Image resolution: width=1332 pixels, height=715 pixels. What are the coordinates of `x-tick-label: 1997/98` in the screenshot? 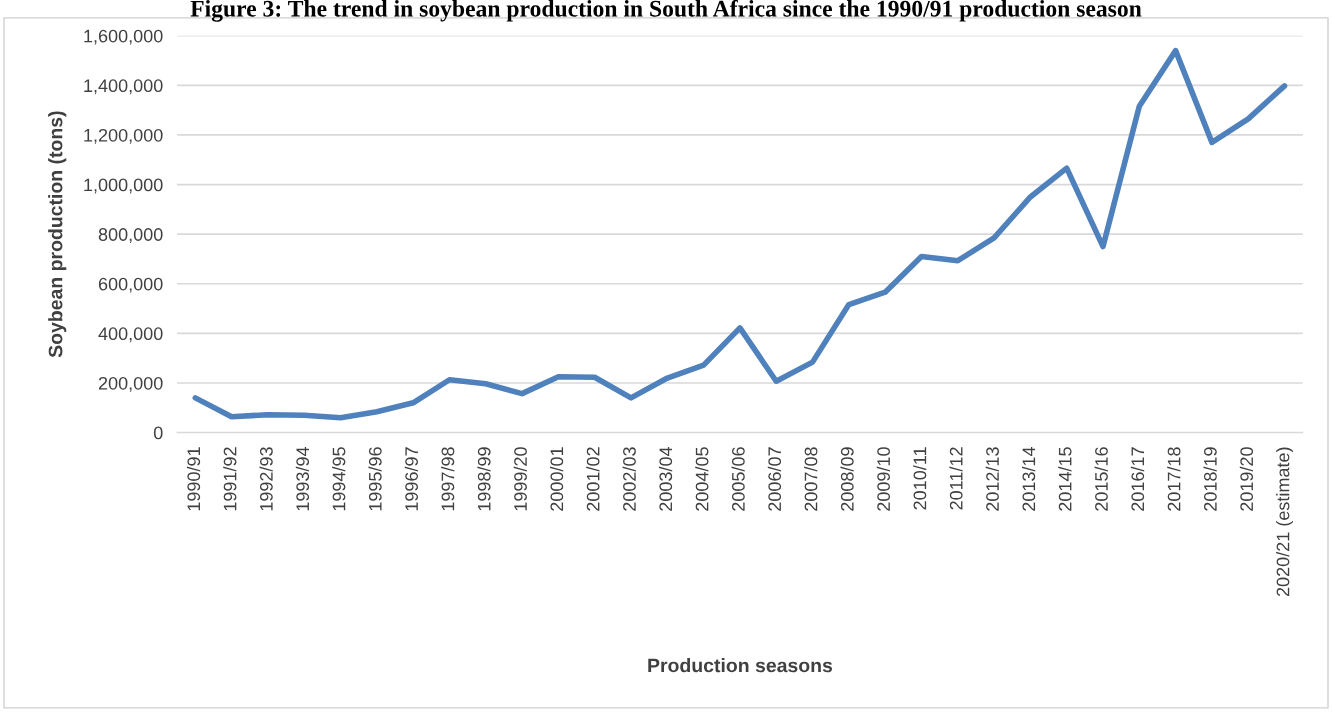 It's located at (448, 479).